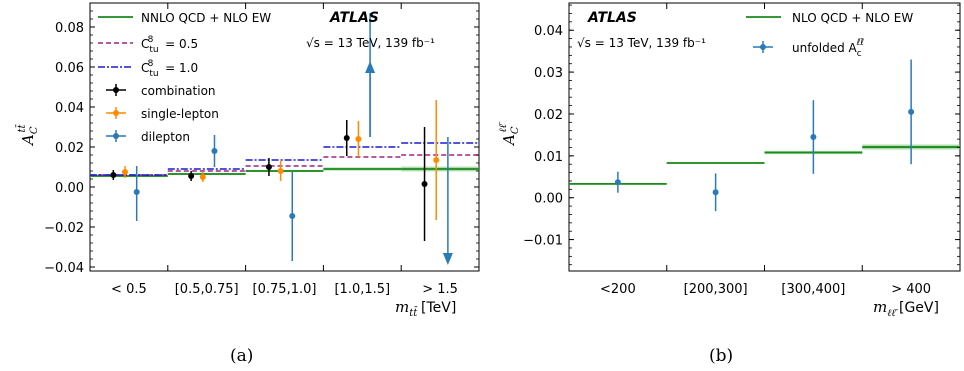 The image size is (964, 371). I want to click on x-axis-label-a: mtt̄, so click(406, 308).